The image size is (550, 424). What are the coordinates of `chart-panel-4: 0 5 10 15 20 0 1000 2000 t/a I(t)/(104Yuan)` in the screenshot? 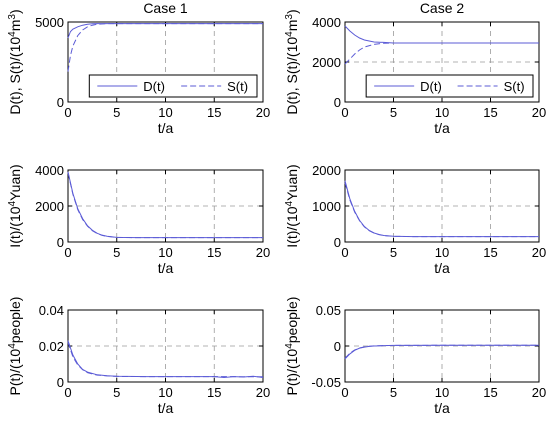 It's located at (415, 219).